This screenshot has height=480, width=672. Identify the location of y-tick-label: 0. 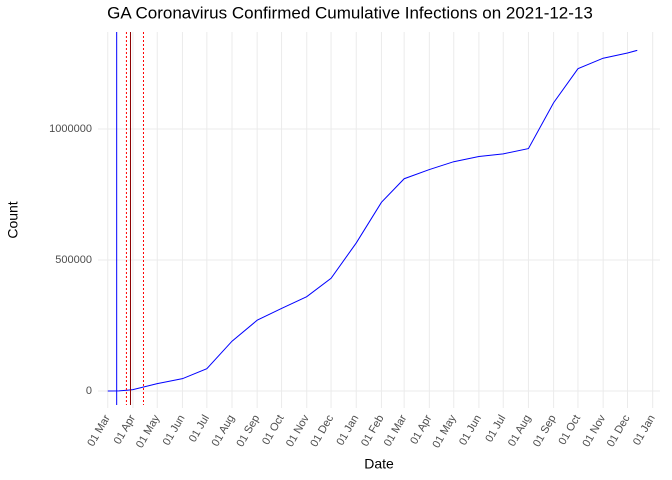
(89, 391).